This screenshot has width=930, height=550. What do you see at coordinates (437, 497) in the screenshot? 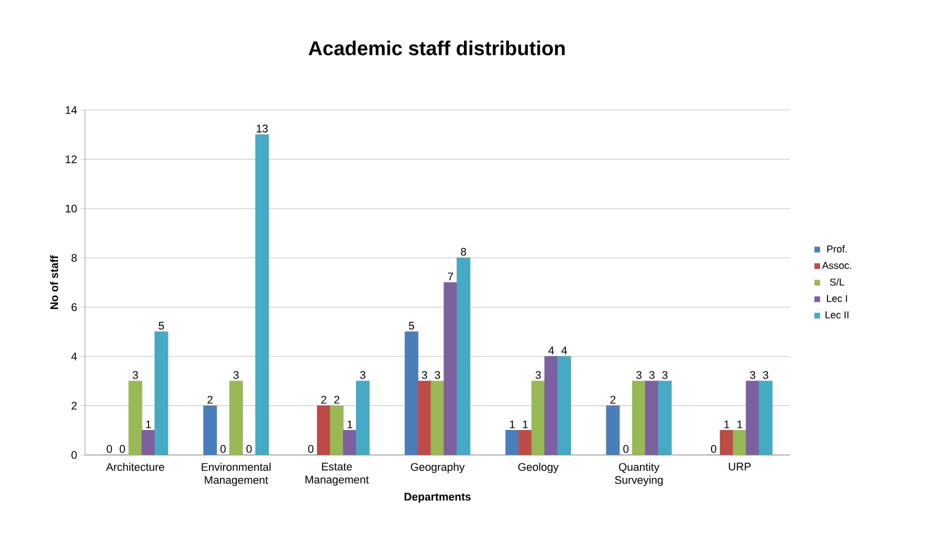
I see `x-axis-title: Departments` at bounding box center [437, 497].